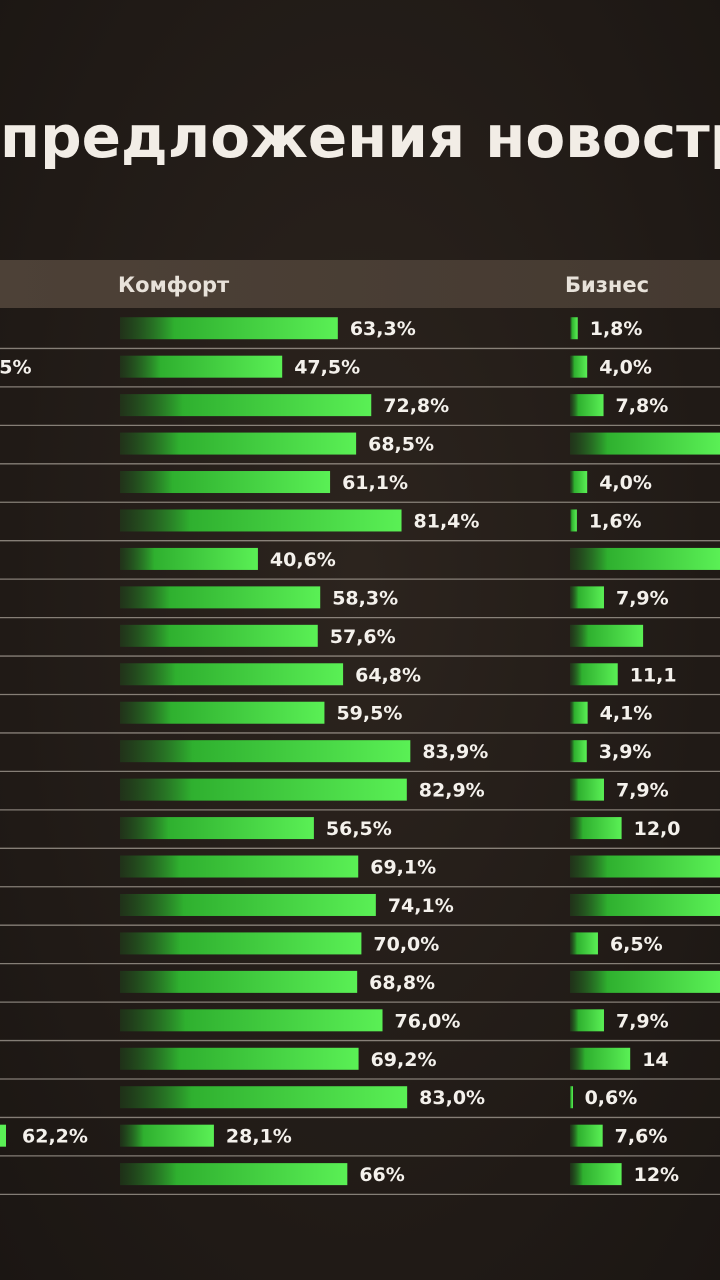 This screenshot has width=720, height=1280. I want to click on label-comfort: 72,8%, so click(416, 406).